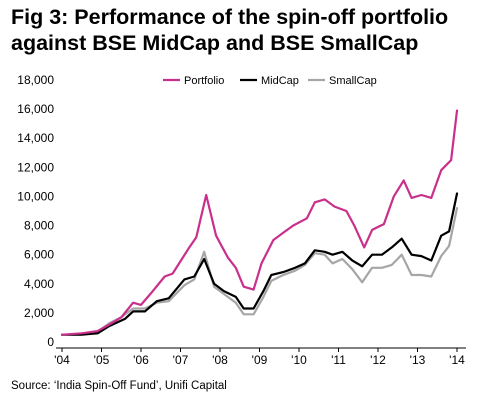 Image resolution: width=480 pixels, height=405 pixels. I want to click on x-tick-label: '14, so click(457, 360).